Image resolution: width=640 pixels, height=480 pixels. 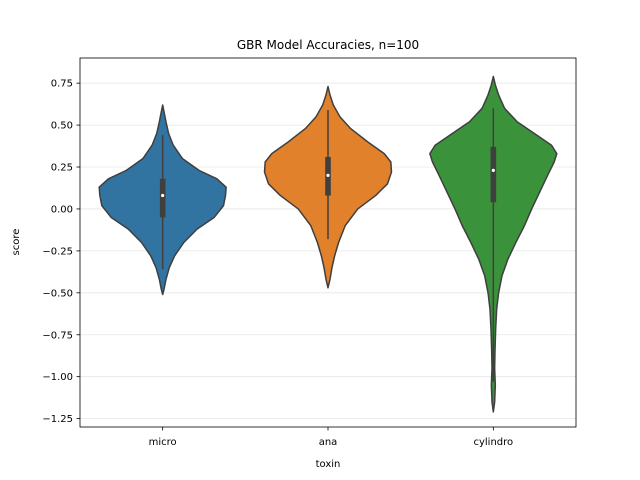 I want to click on chart-title: GBR Model Accuracies, n=100, so click(x=328, y=45).